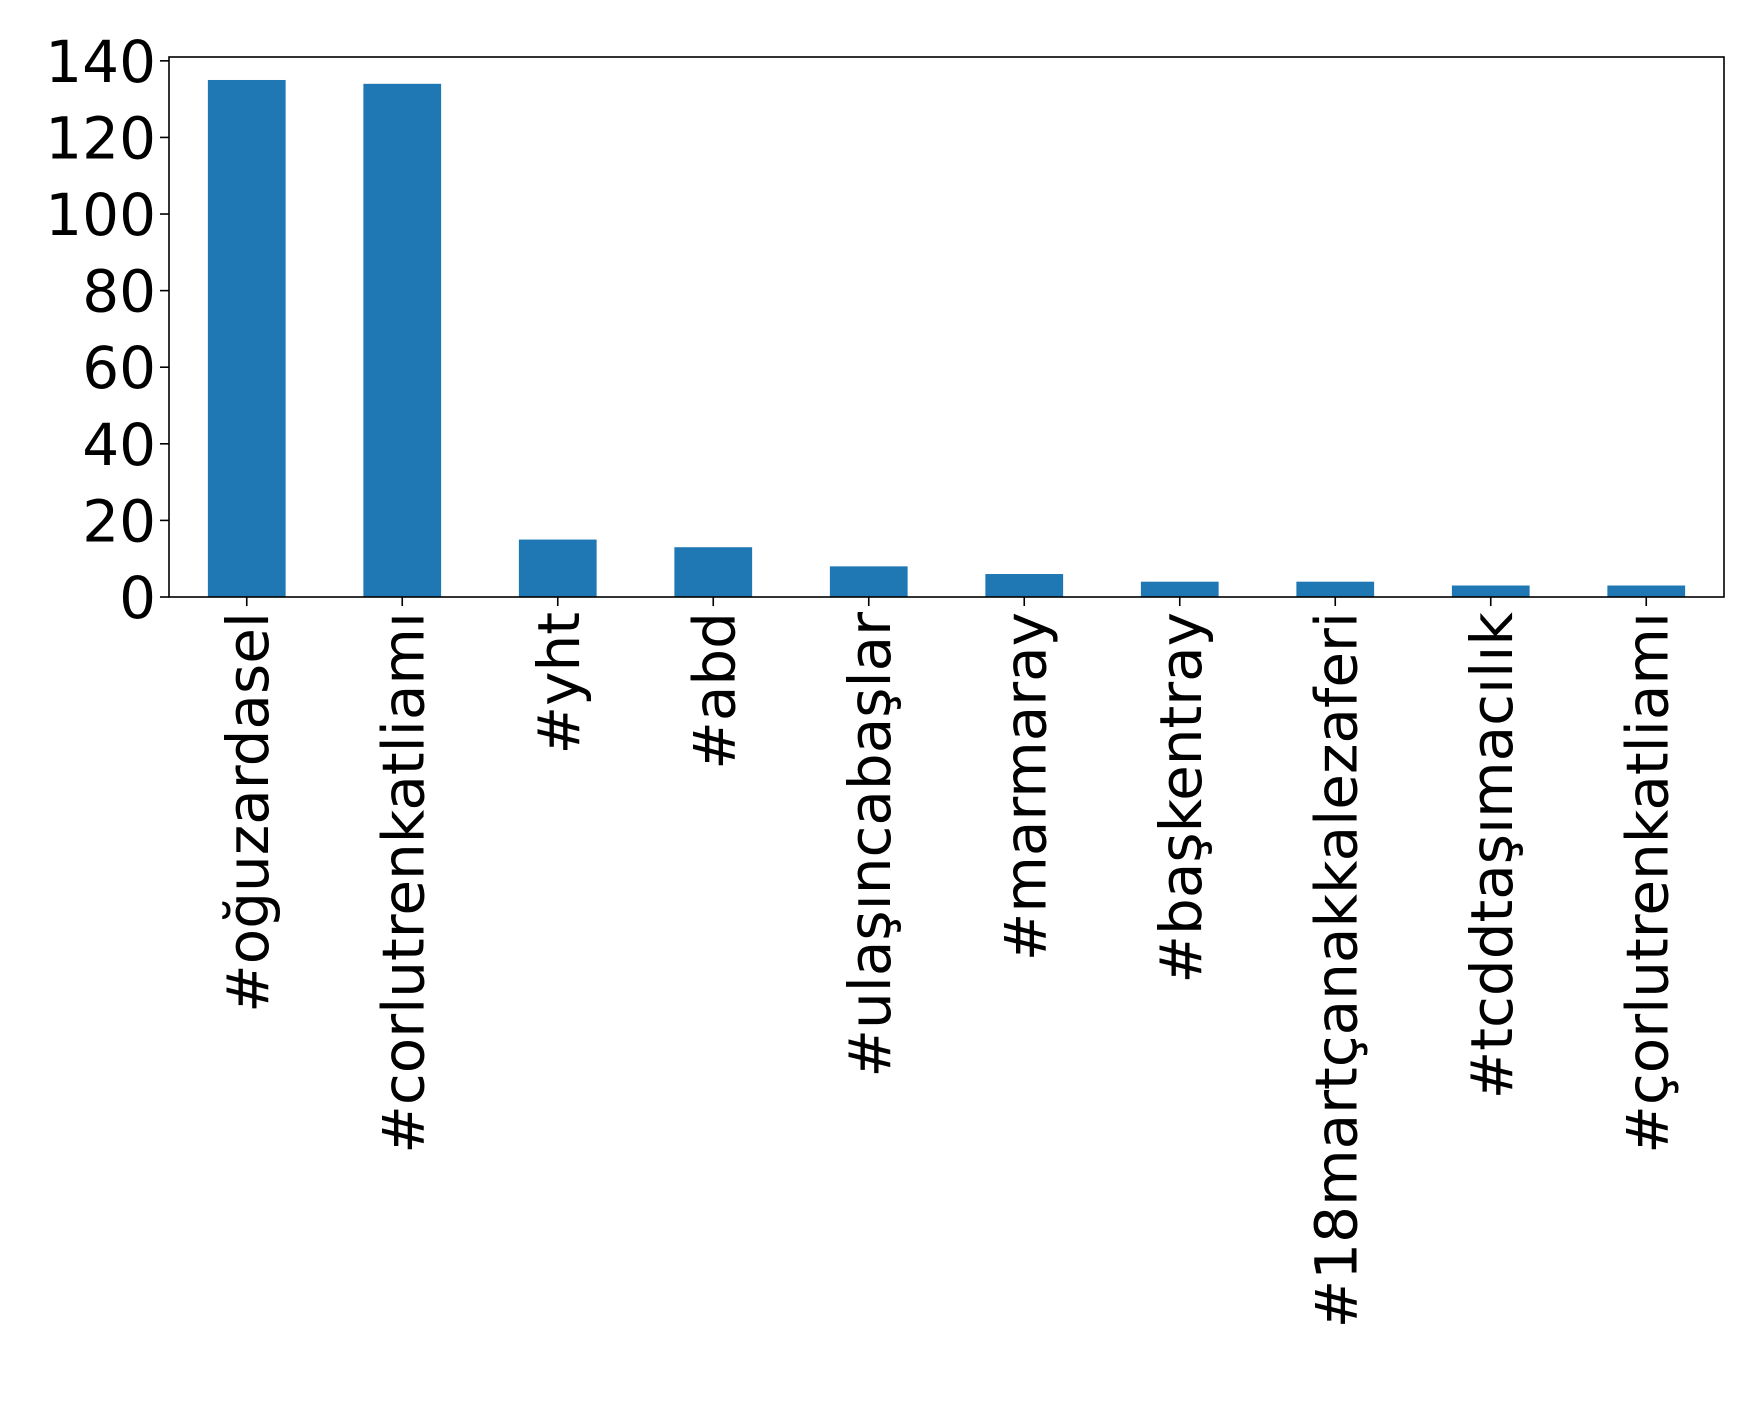  I want to click on y-tick-label-4: 80, so click(119, 292).